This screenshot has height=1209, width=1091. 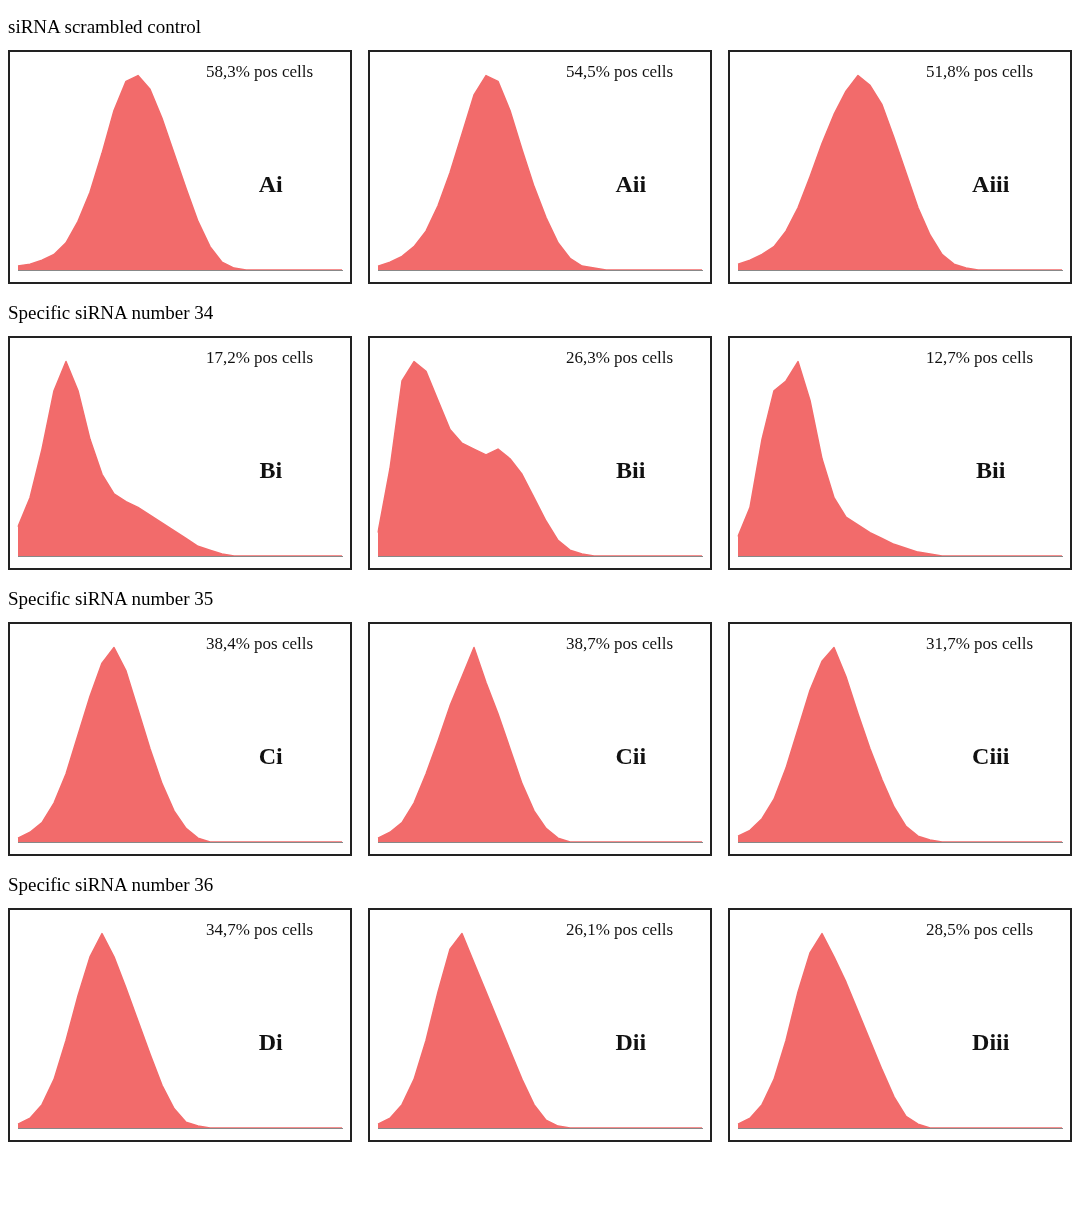 What do you see at coordinates (991, 1042) in the screenshot?
I see `annotation: Diii` at bounding box center [991, 1042].